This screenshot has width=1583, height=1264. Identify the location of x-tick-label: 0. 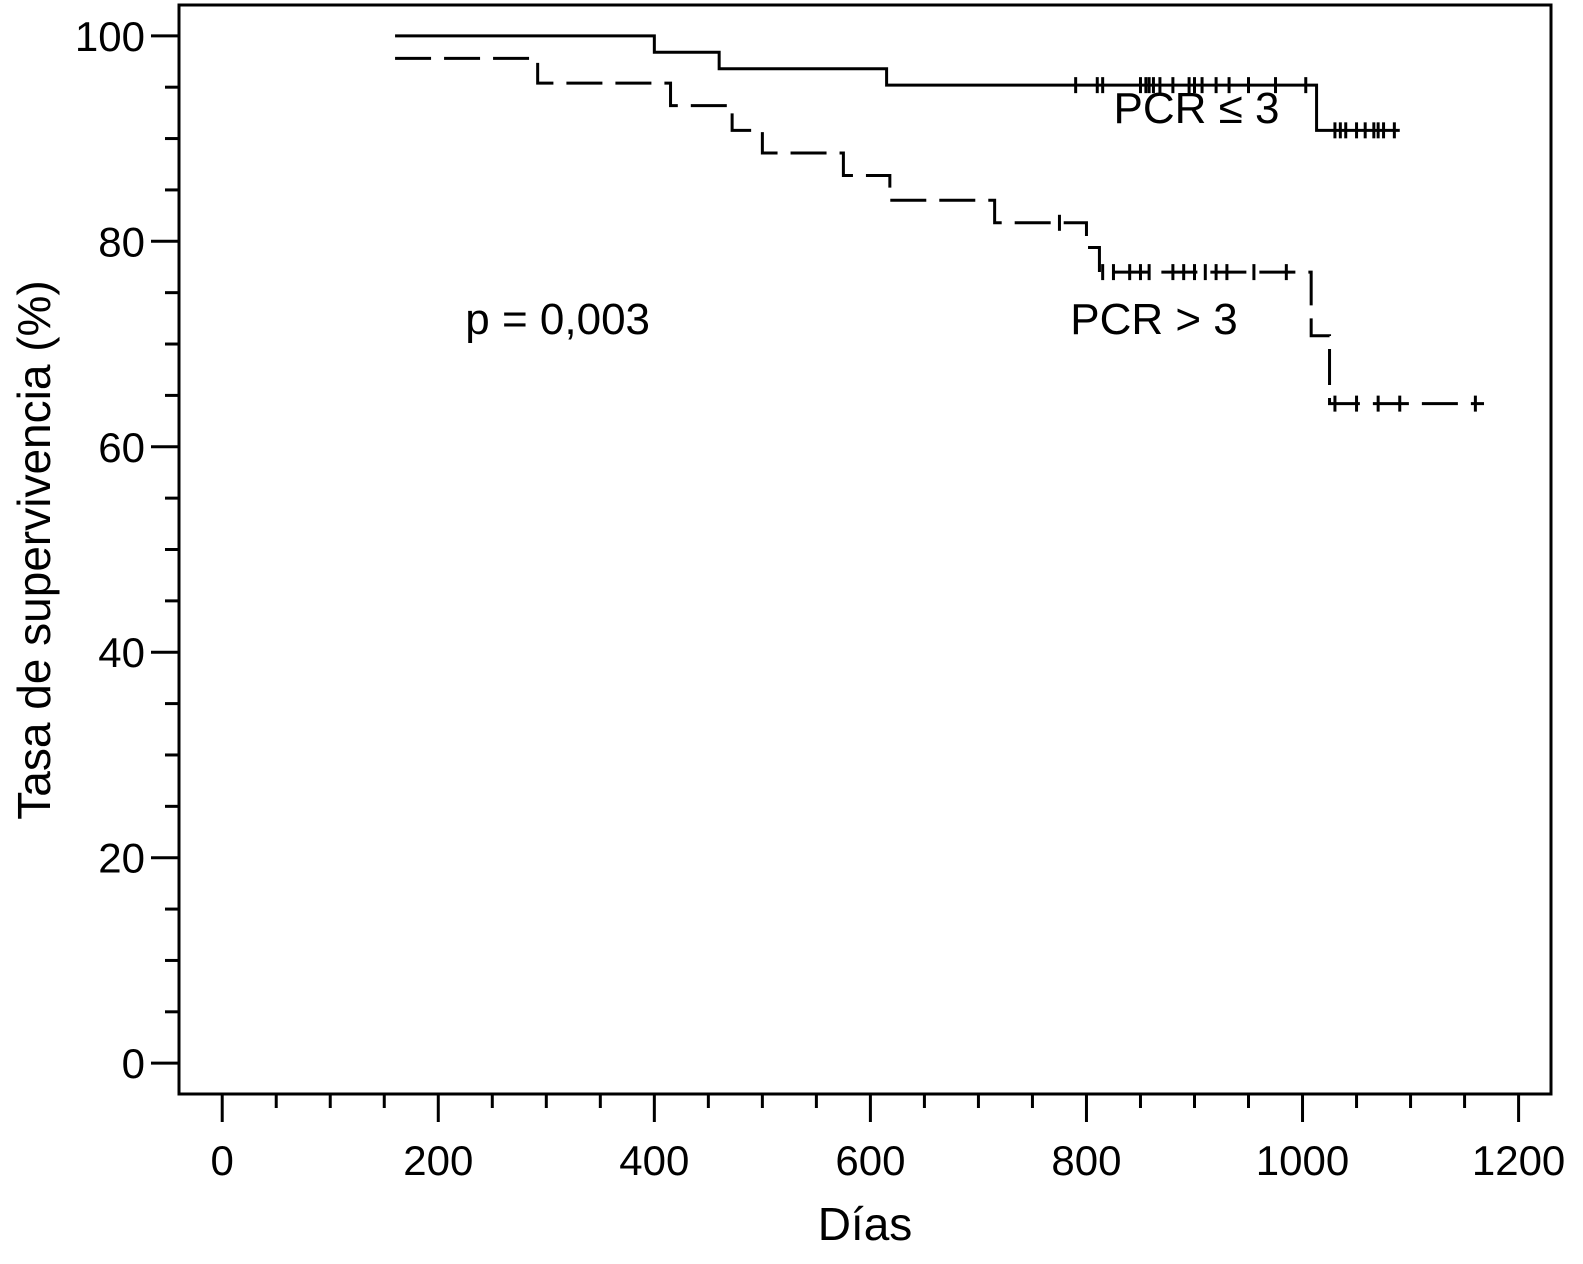
(222, 1160).